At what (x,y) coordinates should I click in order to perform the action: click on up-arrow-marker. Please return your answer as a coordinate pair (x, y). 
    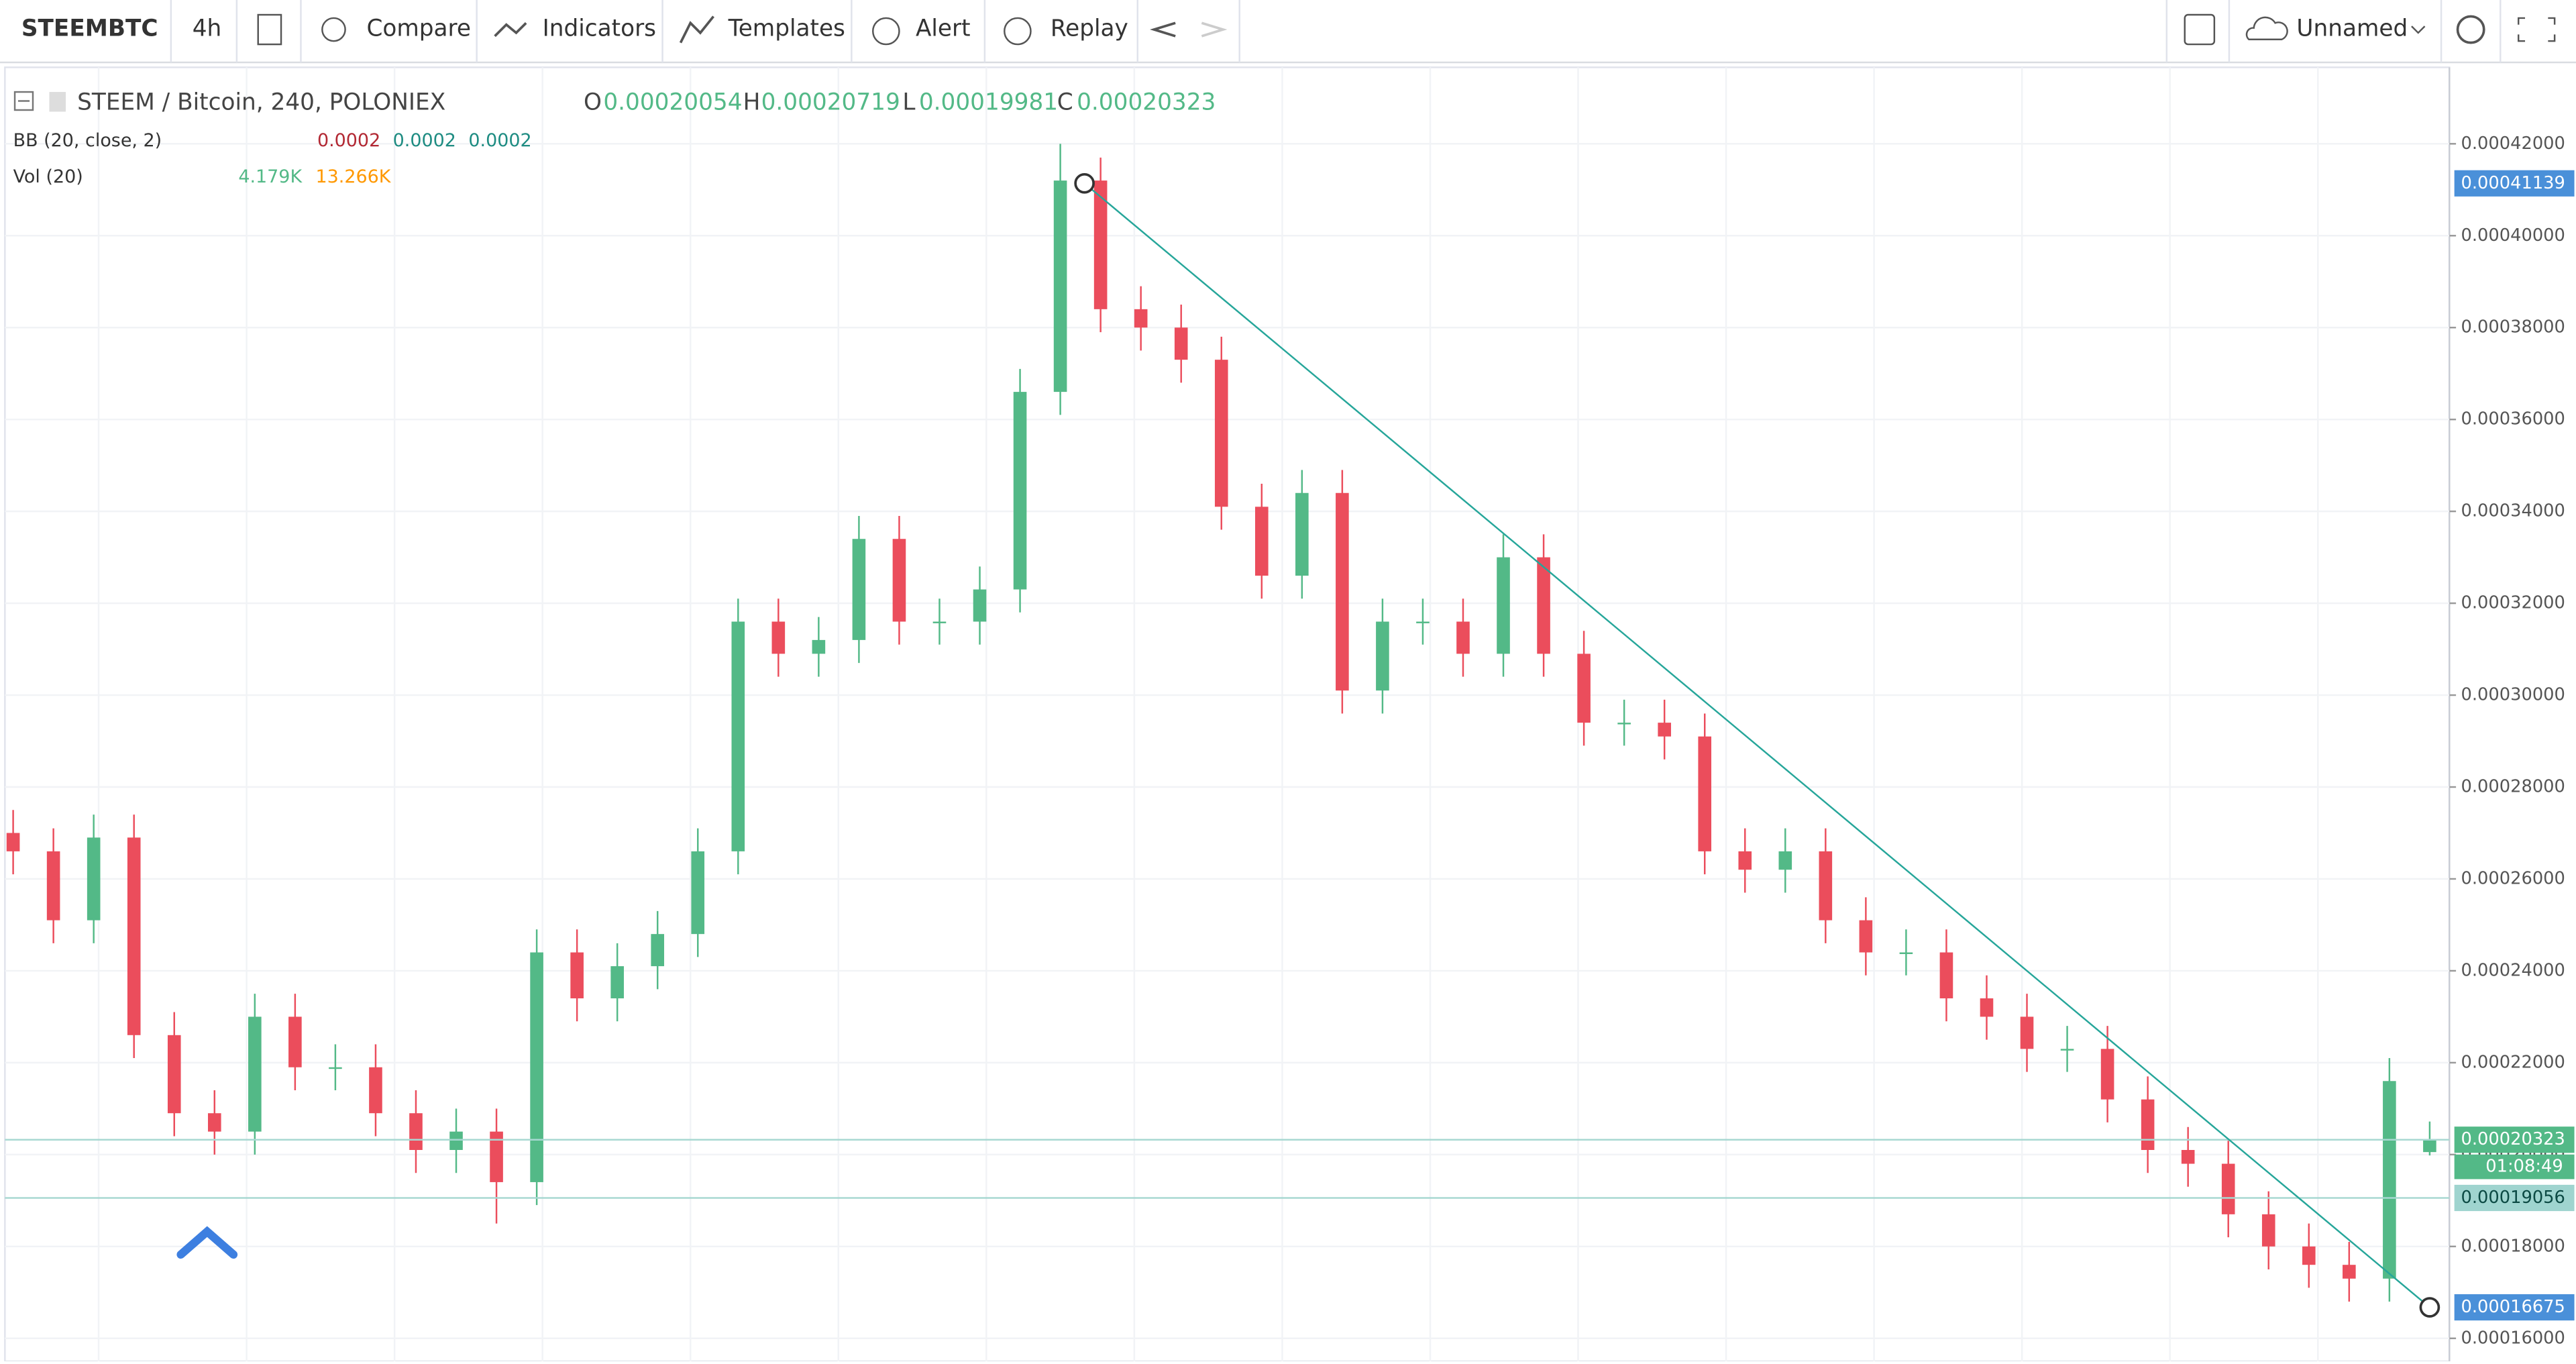
    Looking at the image, I should click on (207, 1242).